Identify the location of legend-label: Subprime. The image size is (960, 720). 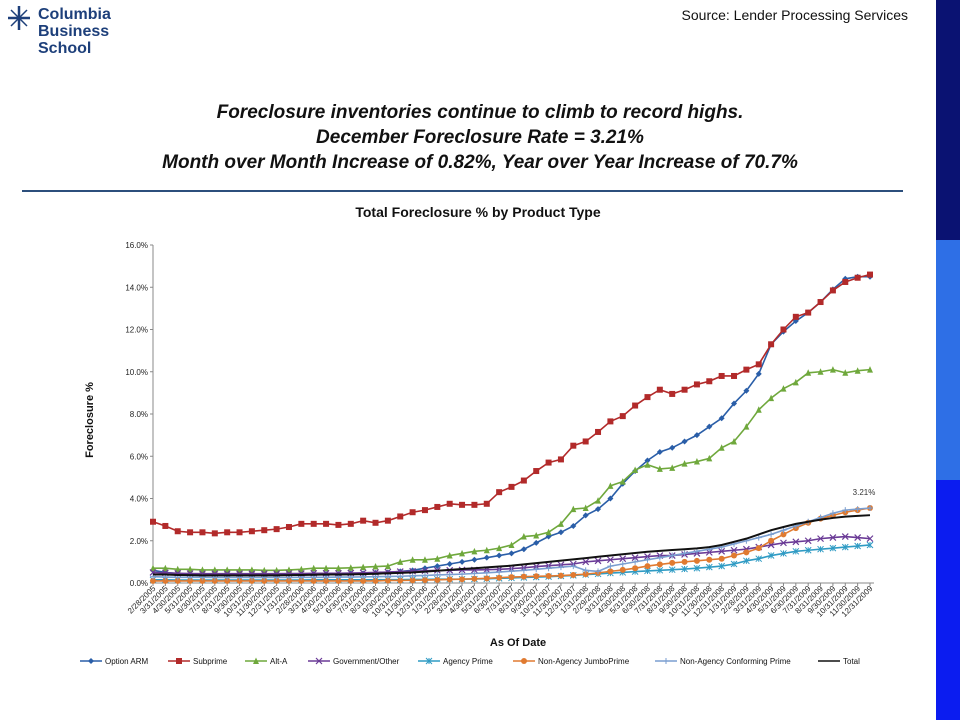
(210, 661).